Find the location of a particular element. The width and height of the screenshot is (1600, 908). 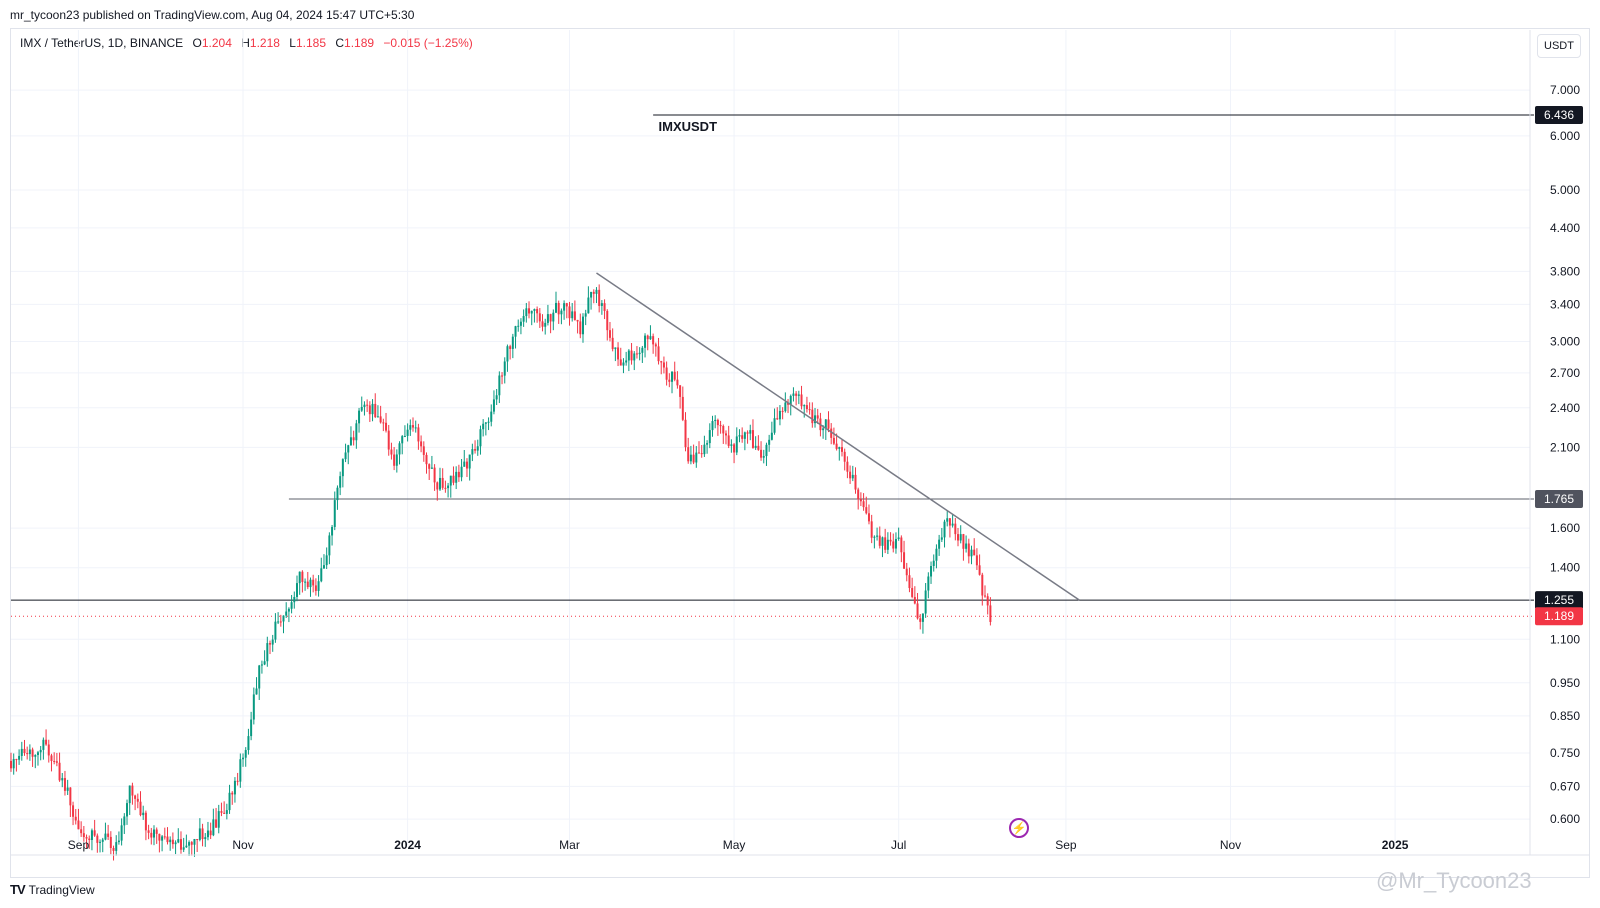

symbol-label: IMX / TetherUS, 1D, BINANCE is located at coordinates (102, 43).